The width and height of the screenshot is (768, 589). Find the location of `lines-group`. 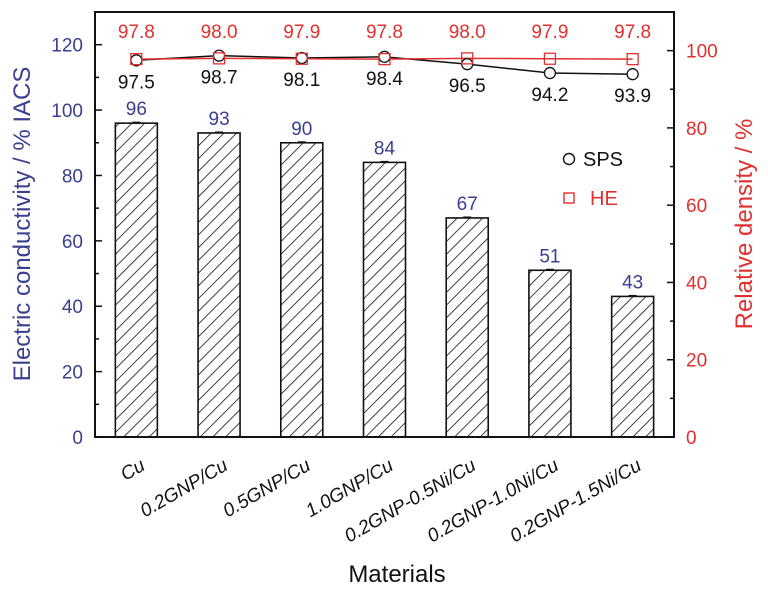

lines-group is located at coordinates (384, 65).